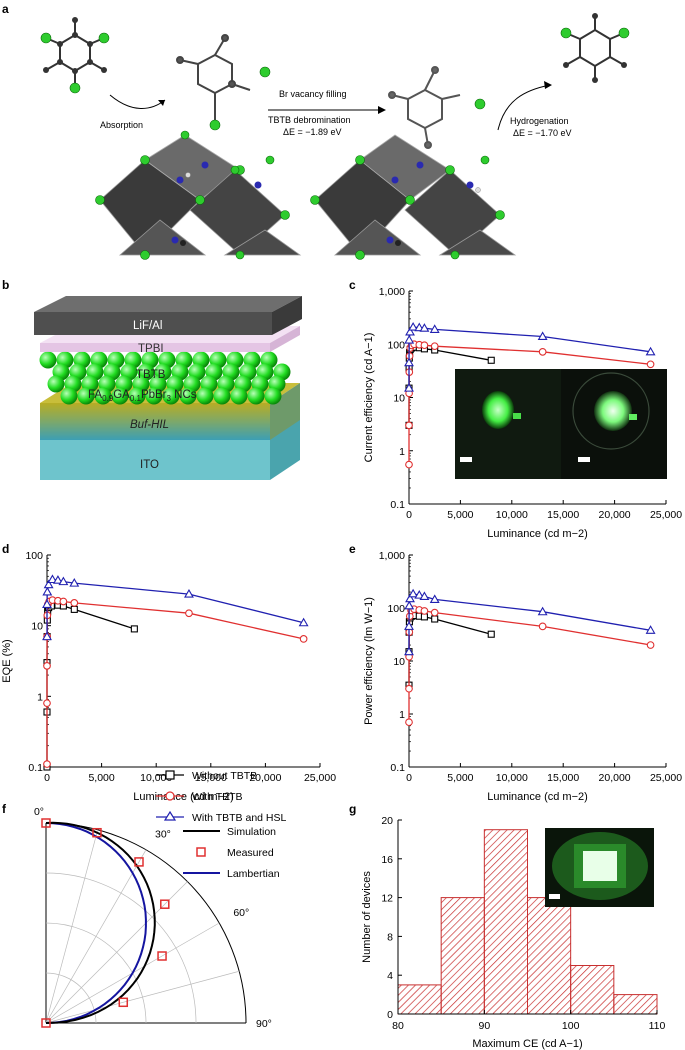 Image resolution: width=685 pixels, height=1050 pixels. What do you see at coordinates (5, 549) in the screenshot?
I see `panel-label-d: d` at bounding box center [5, 549].